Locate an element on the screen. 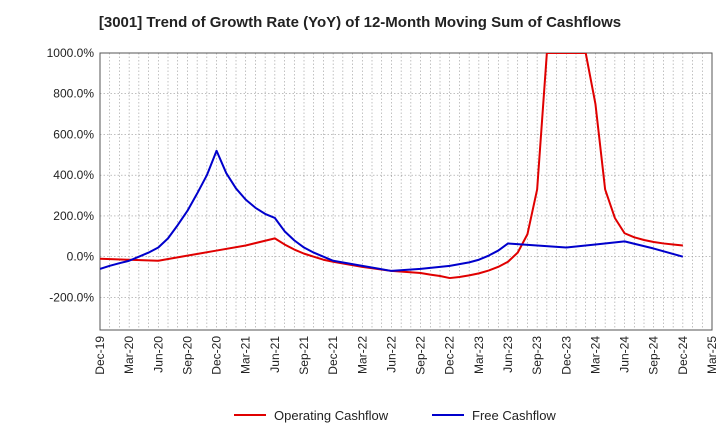 This screenshot has width=720, height=440. x-tick-label: Mar-22 is located at coordinates (362, 355).